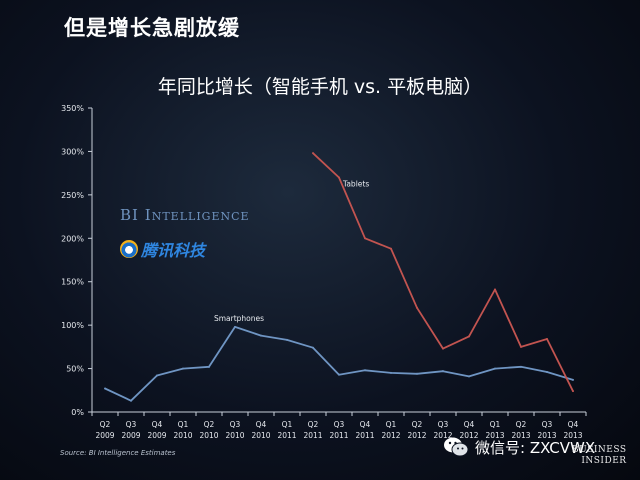 The height and width of the screenshot is (480, 640). I want to click on y-tick-label: 200%, so click(72, 238).